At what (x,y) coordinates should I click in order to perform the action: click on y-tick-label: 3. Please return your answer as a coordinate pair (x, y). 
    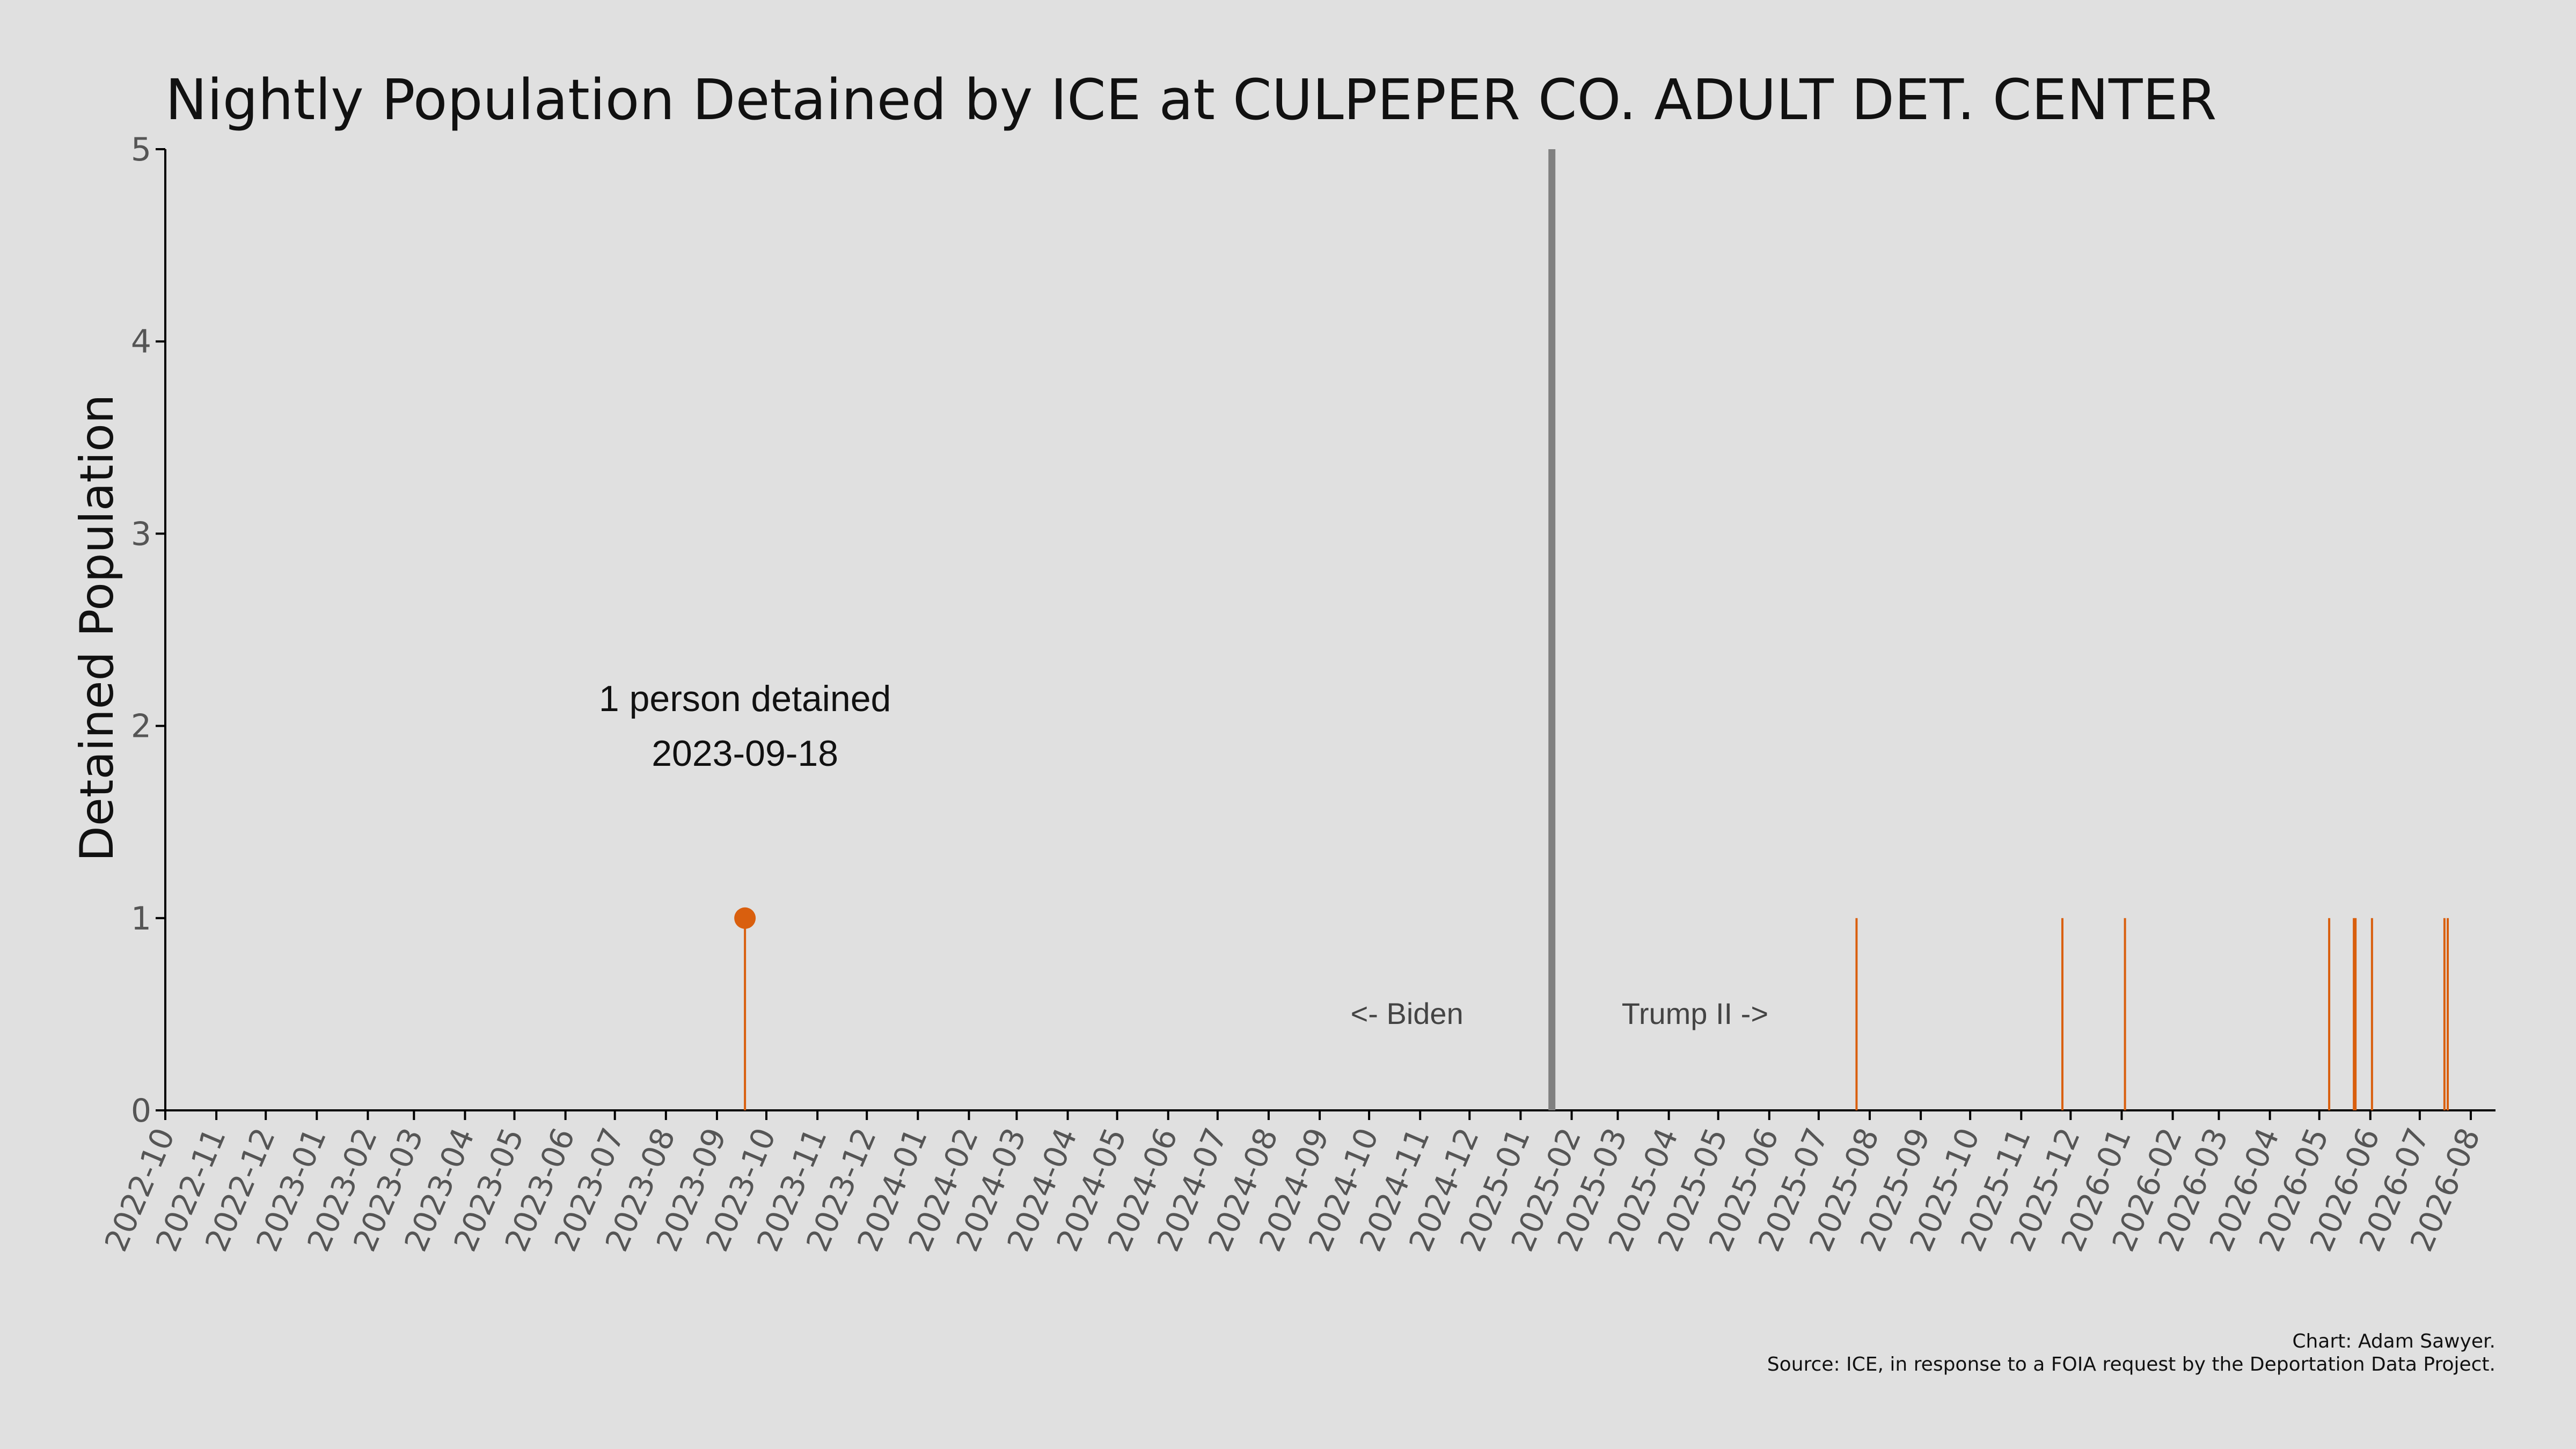
    Looking at the image, I should click on (141, 534).